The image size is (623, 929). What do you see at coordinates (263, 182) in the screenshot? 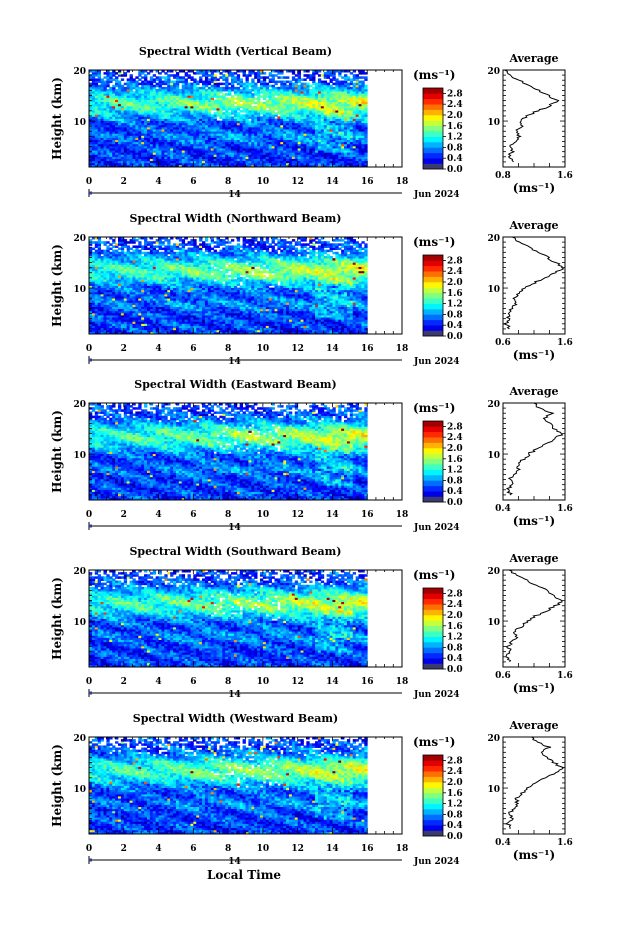
I see `x-tick-label: 10` at bounding box center [263, 182].